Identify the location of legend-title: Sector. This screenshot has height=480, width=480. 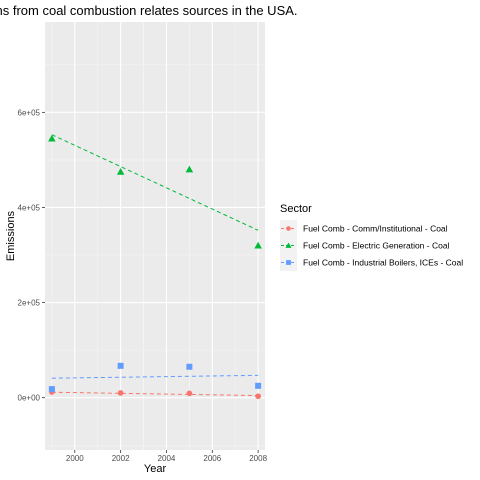
(296, 209).